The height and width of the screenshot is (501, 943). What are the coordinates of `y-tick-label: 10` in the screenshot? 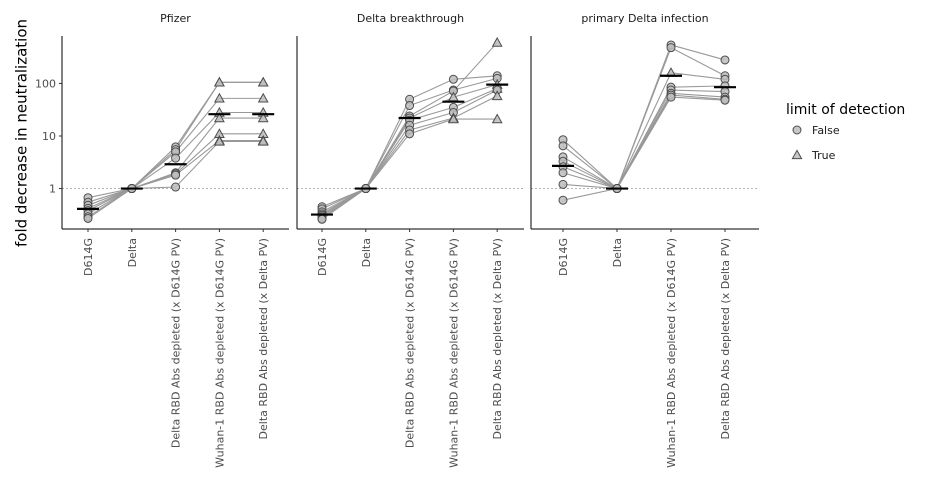 It's located at (49, 136).